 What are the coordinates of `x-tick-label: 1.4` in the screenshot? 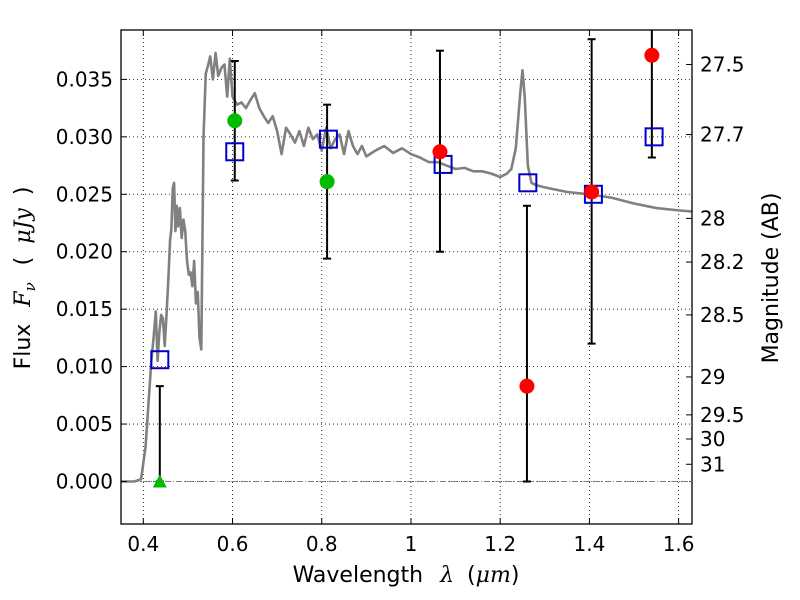 It's located at (589, 544).